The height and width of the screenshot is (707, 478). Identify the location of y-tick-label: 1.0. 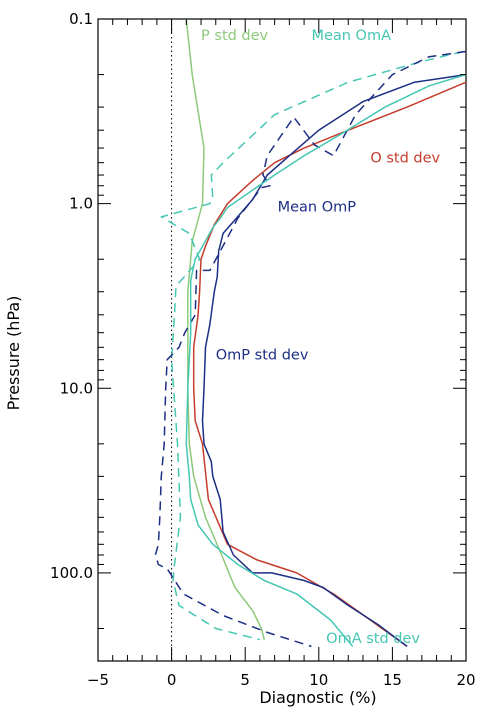
(81, 204).